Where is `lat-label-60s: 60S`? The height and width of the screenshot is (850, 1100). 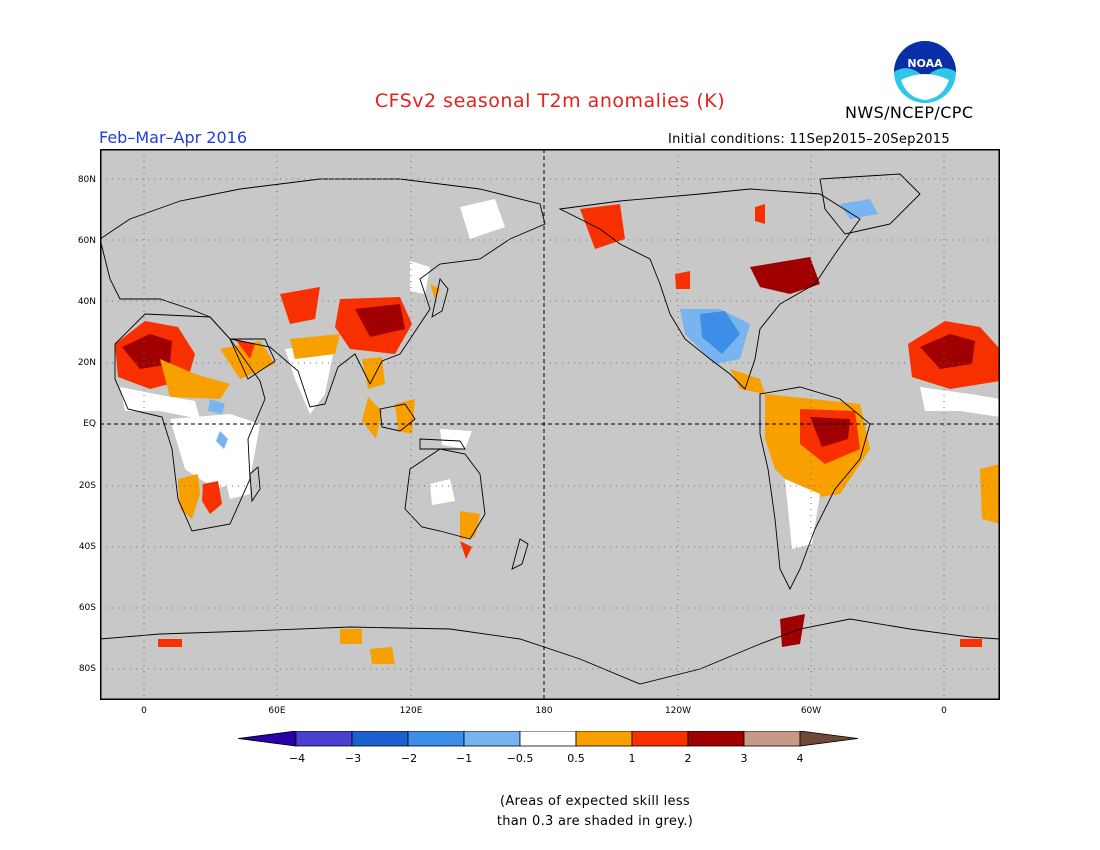
lat-label-60s: 60S is located at coordinates (87, 608).